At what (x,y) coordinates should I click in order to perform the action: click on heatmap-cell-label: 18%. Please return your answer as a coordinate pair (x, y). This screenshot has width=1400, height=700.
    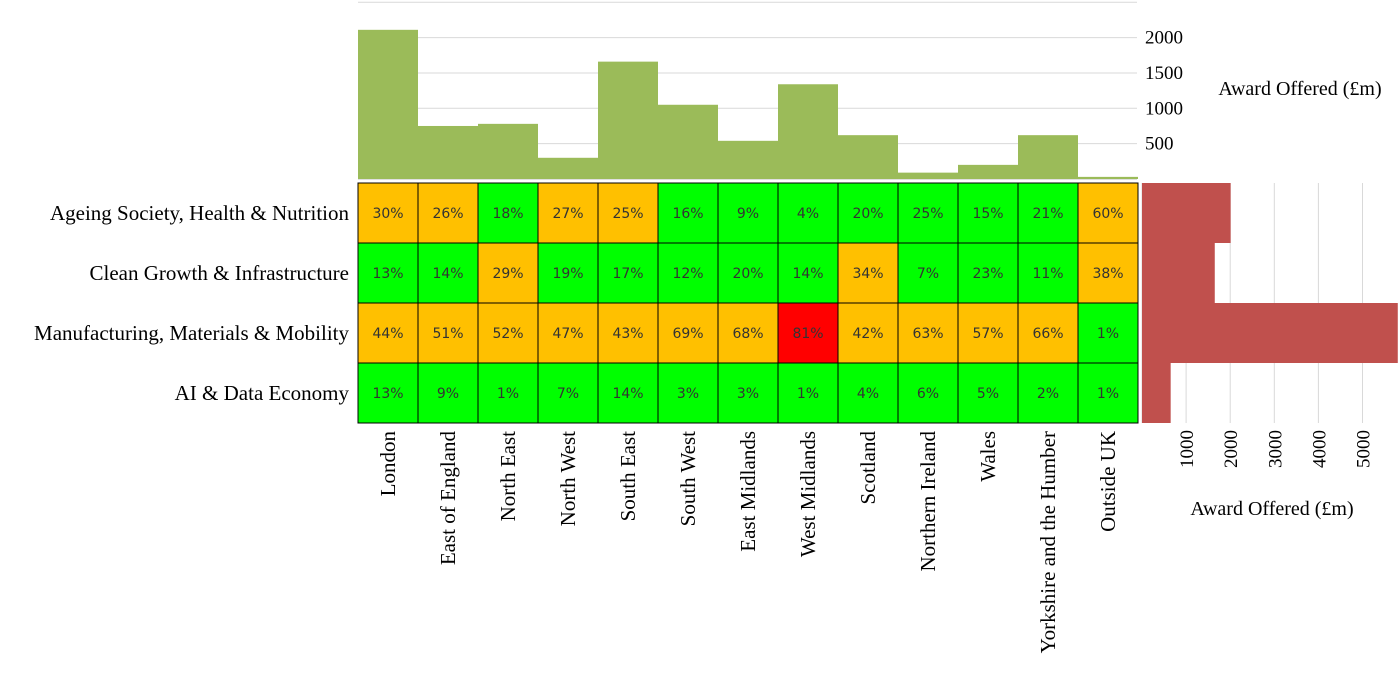
    Looking at the image, I should click on (507, 214).